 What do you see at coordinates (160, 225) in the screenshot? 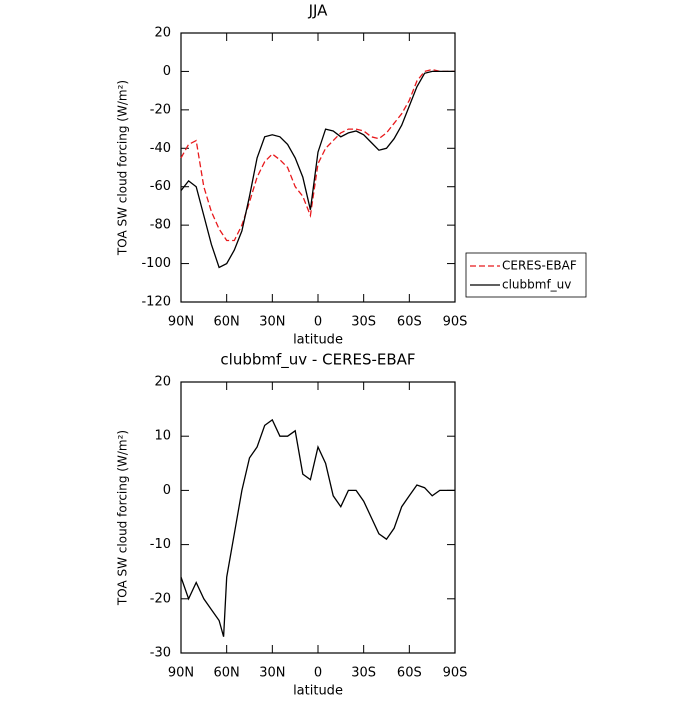
I see `y-tick-label: -80` at bounding box center [160, 225].